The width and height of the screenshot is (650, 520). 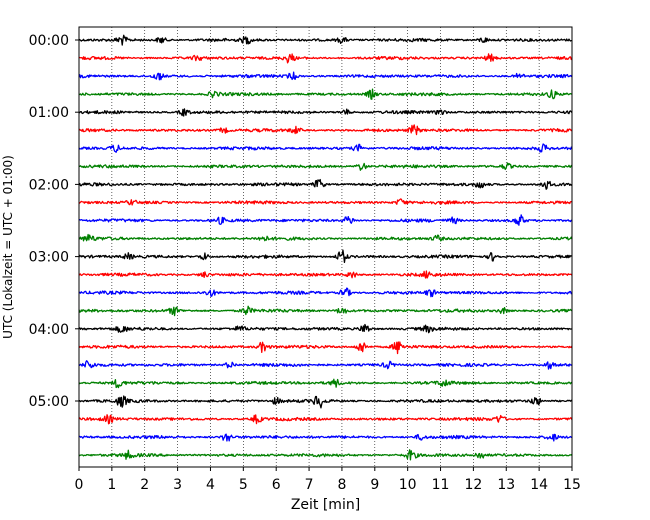 I want to click on x-tick-label: 0, so click(x=79, y=485).